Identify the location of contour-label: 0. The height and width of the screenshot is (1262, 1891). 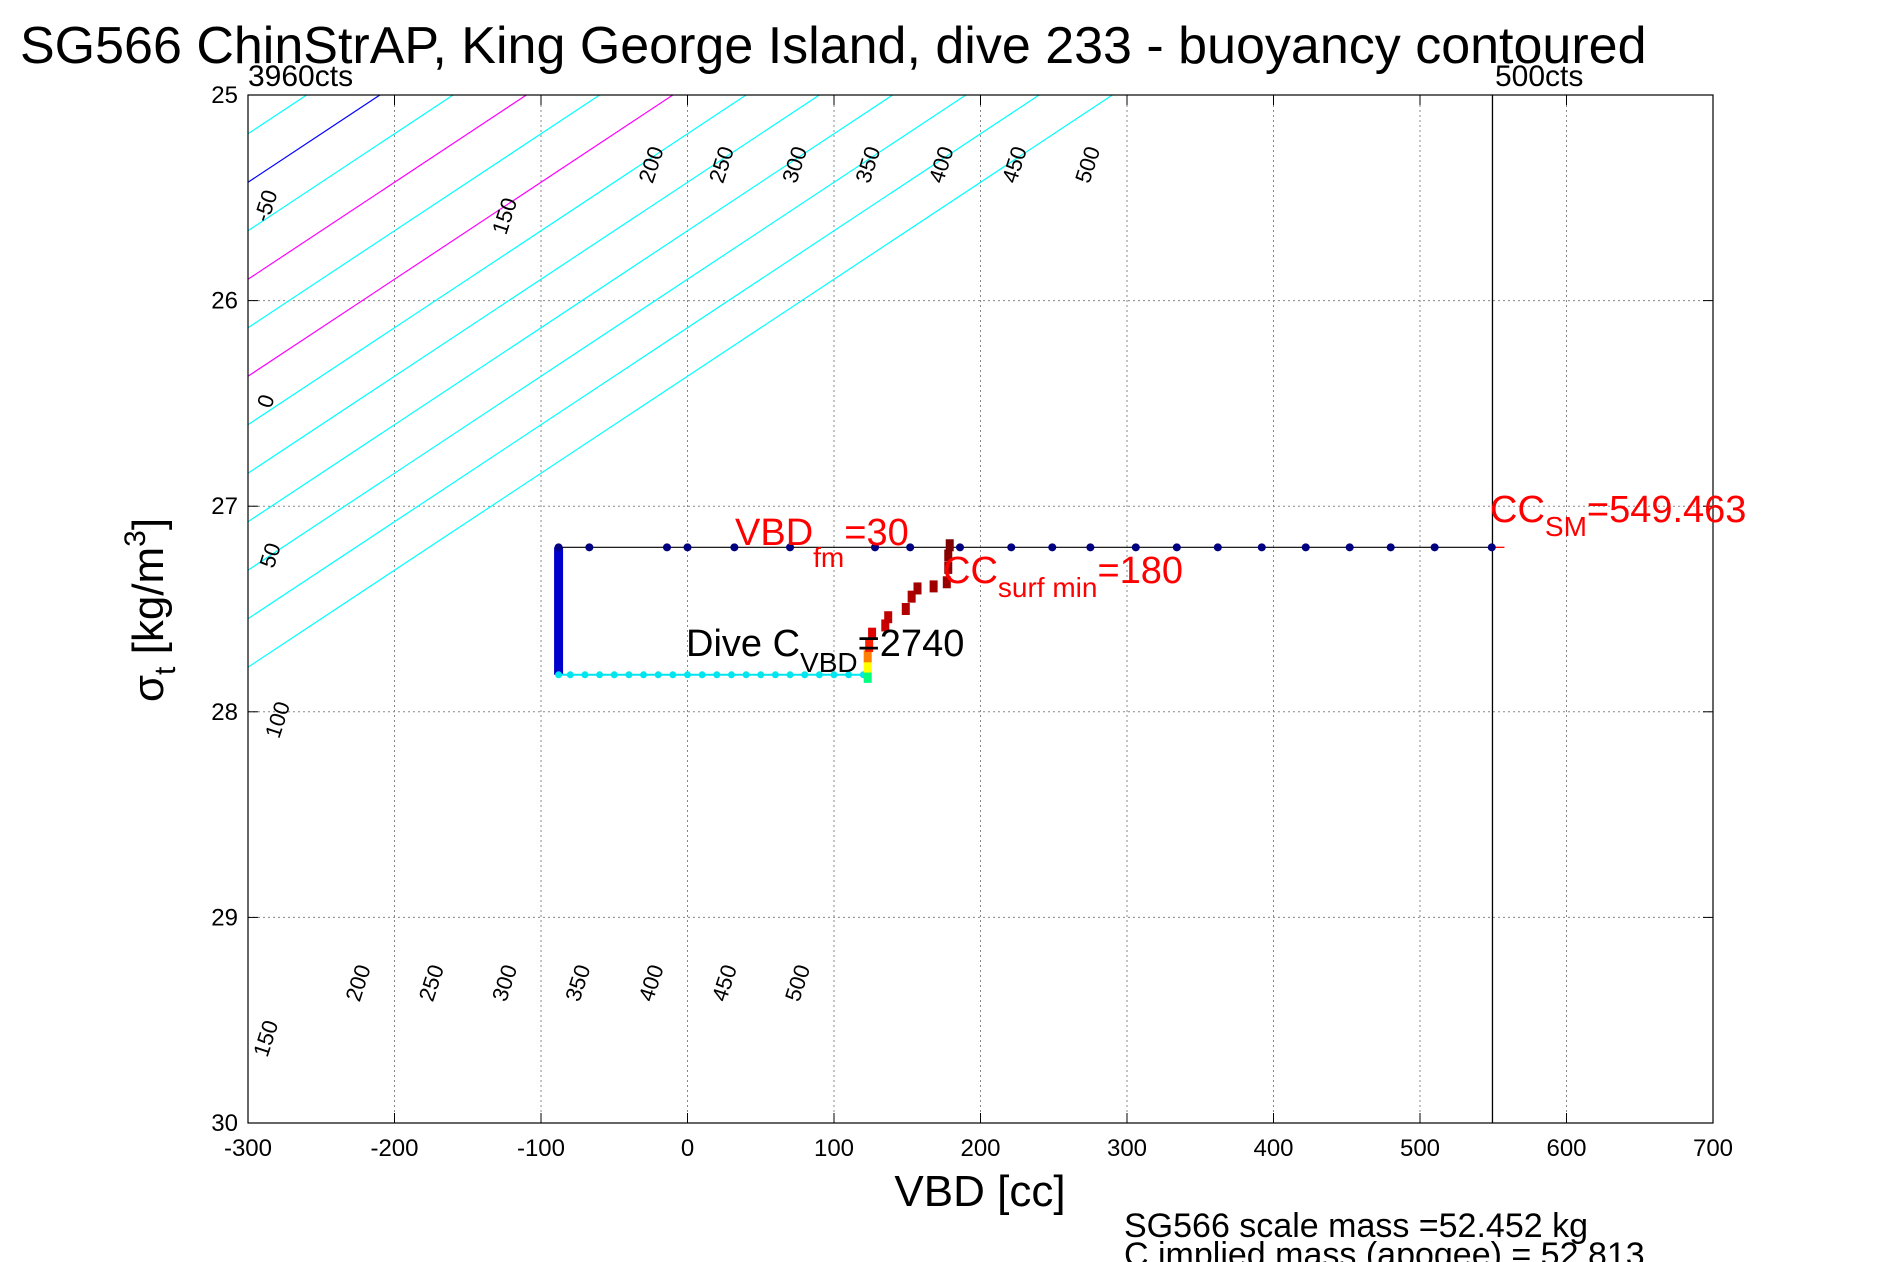
(266, 400).